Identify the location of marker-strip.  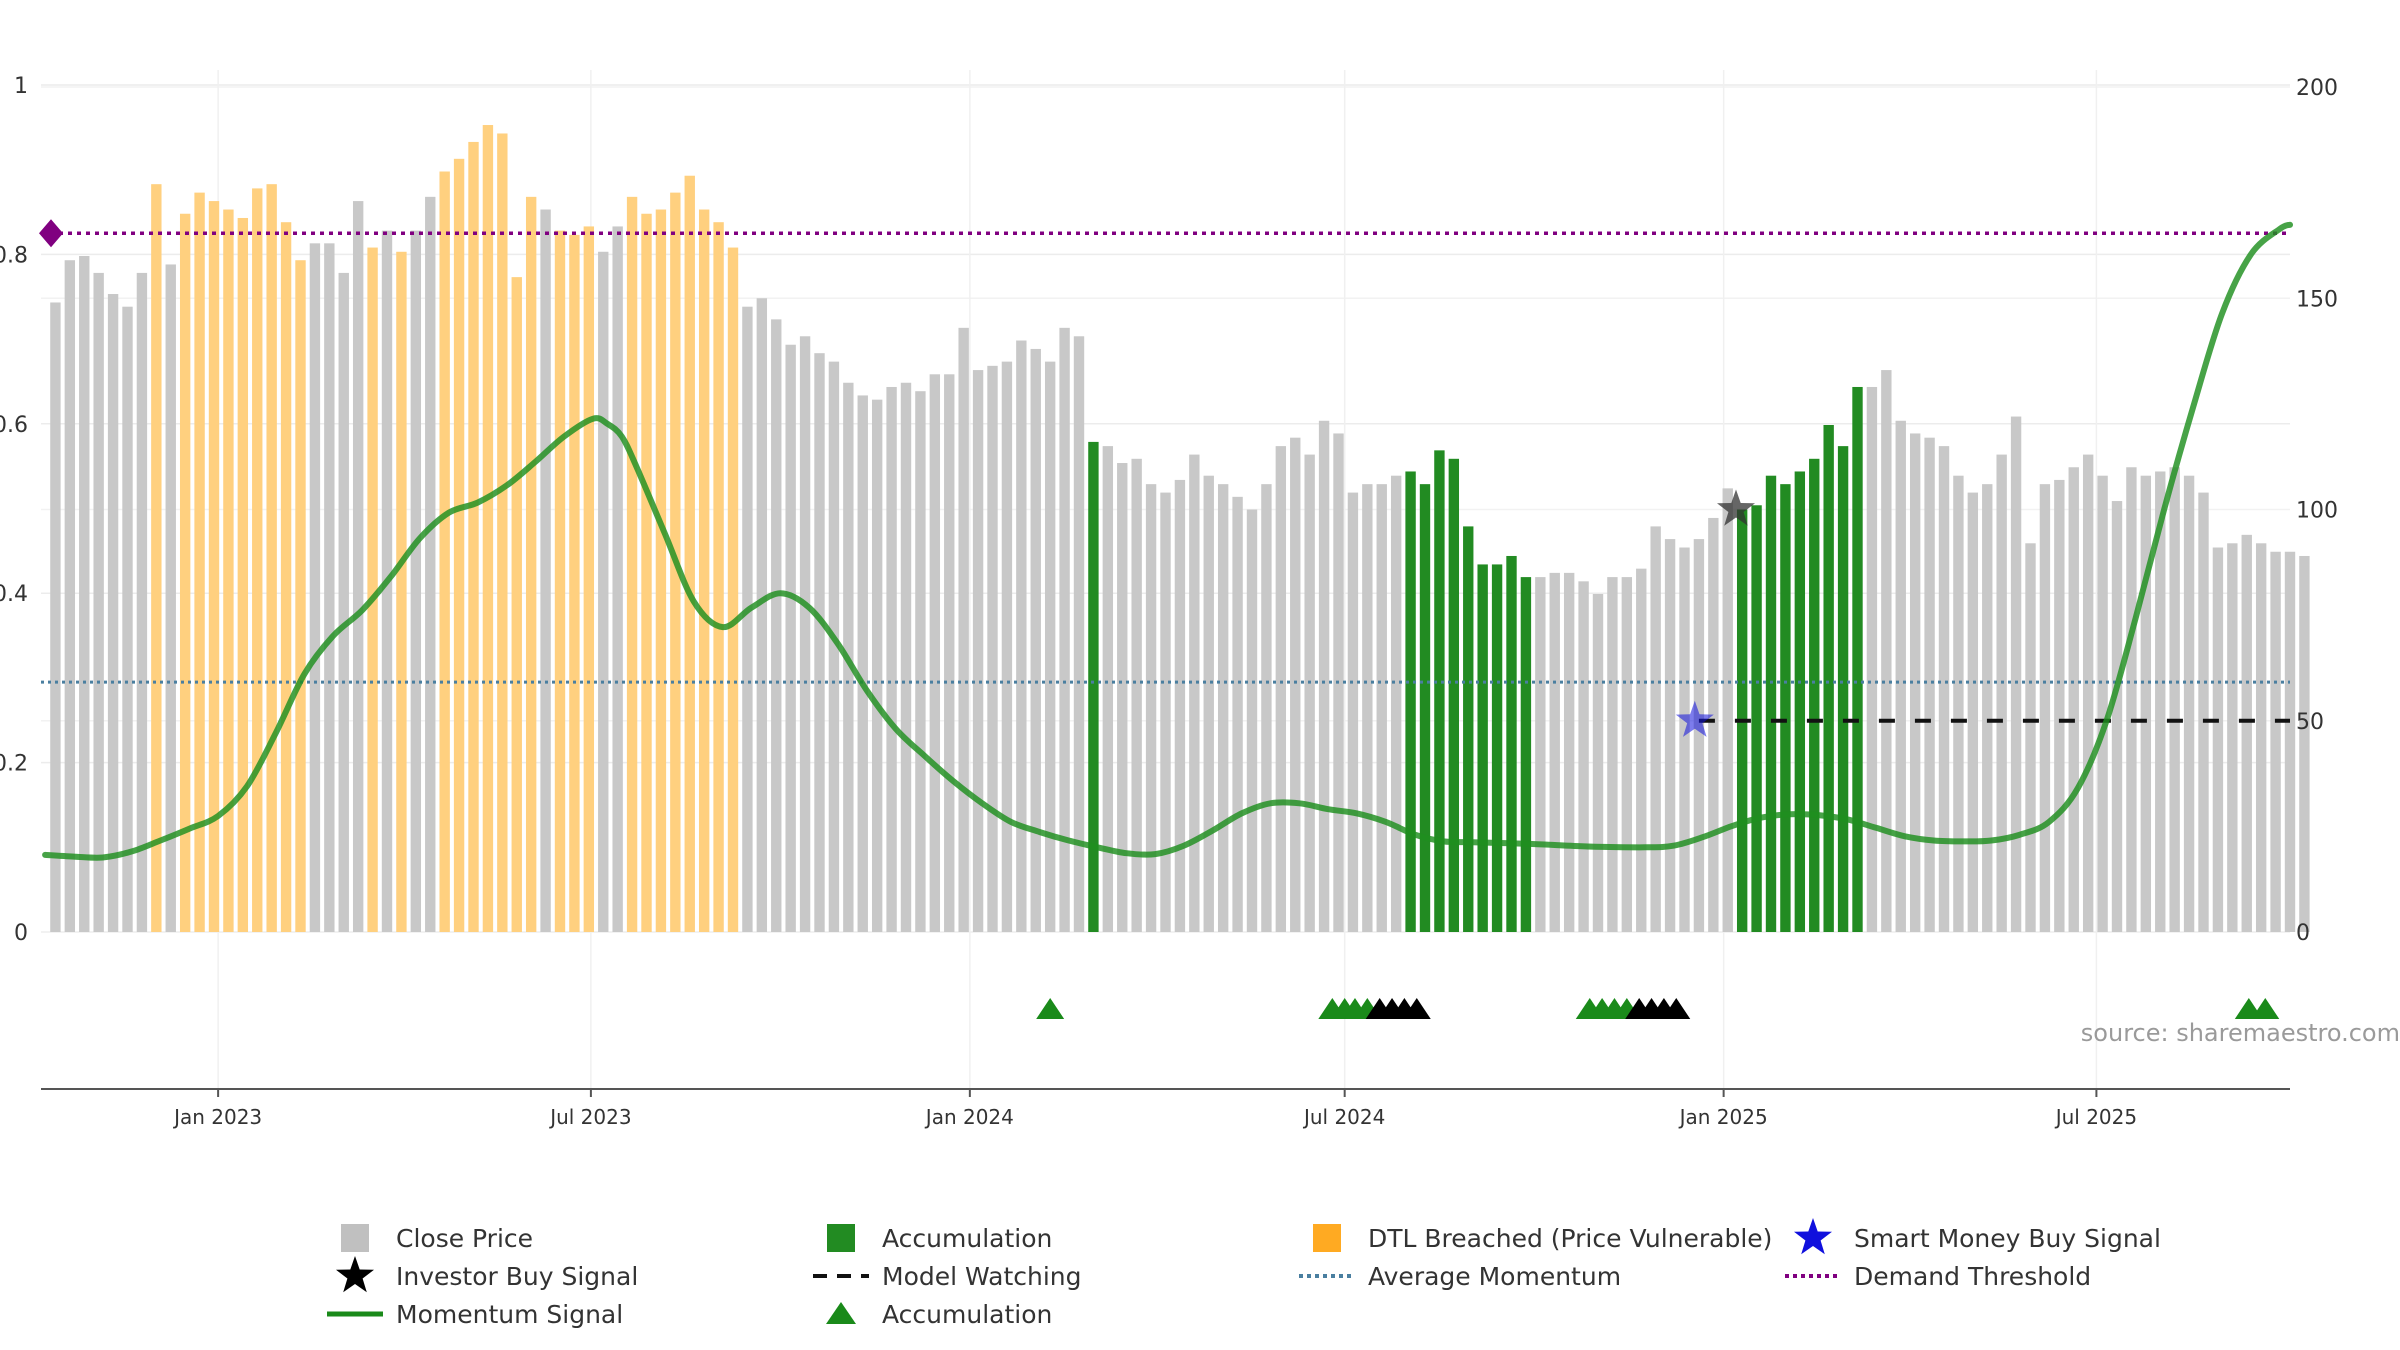
(1658, 1008).